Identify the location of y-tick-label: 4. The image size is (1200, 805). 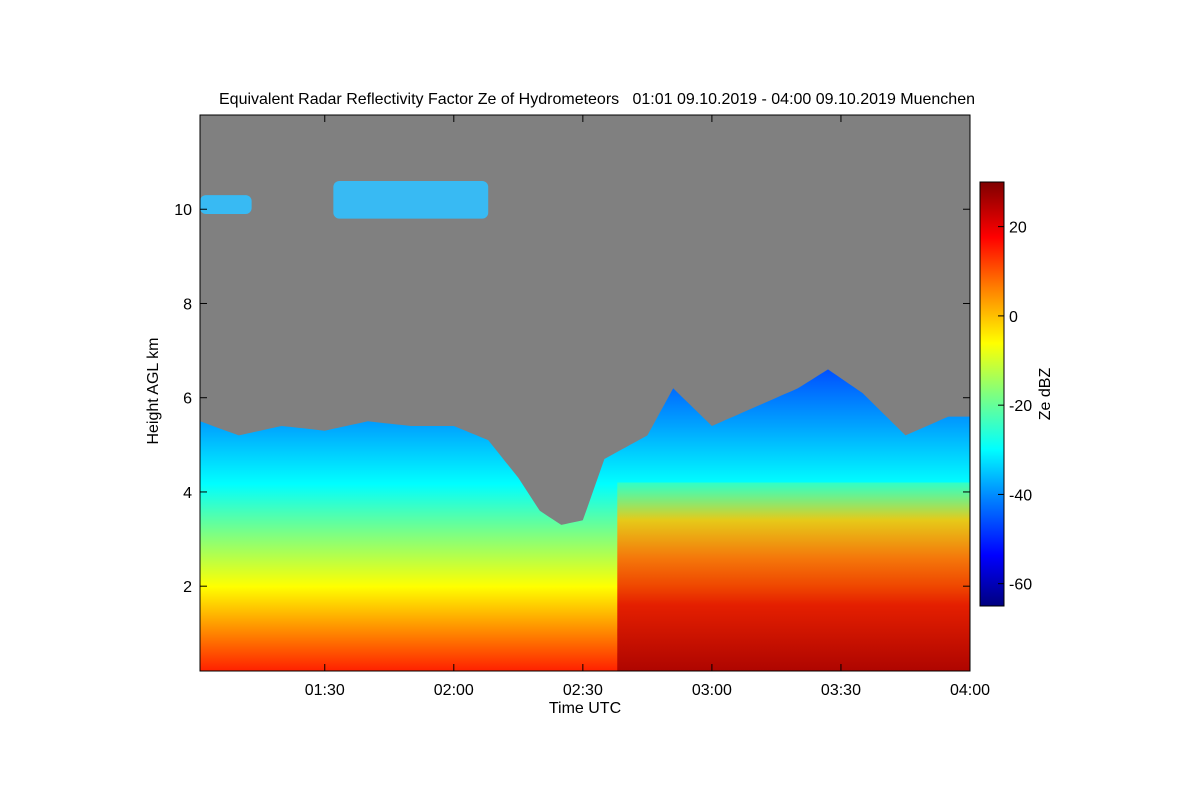
(187, 493).